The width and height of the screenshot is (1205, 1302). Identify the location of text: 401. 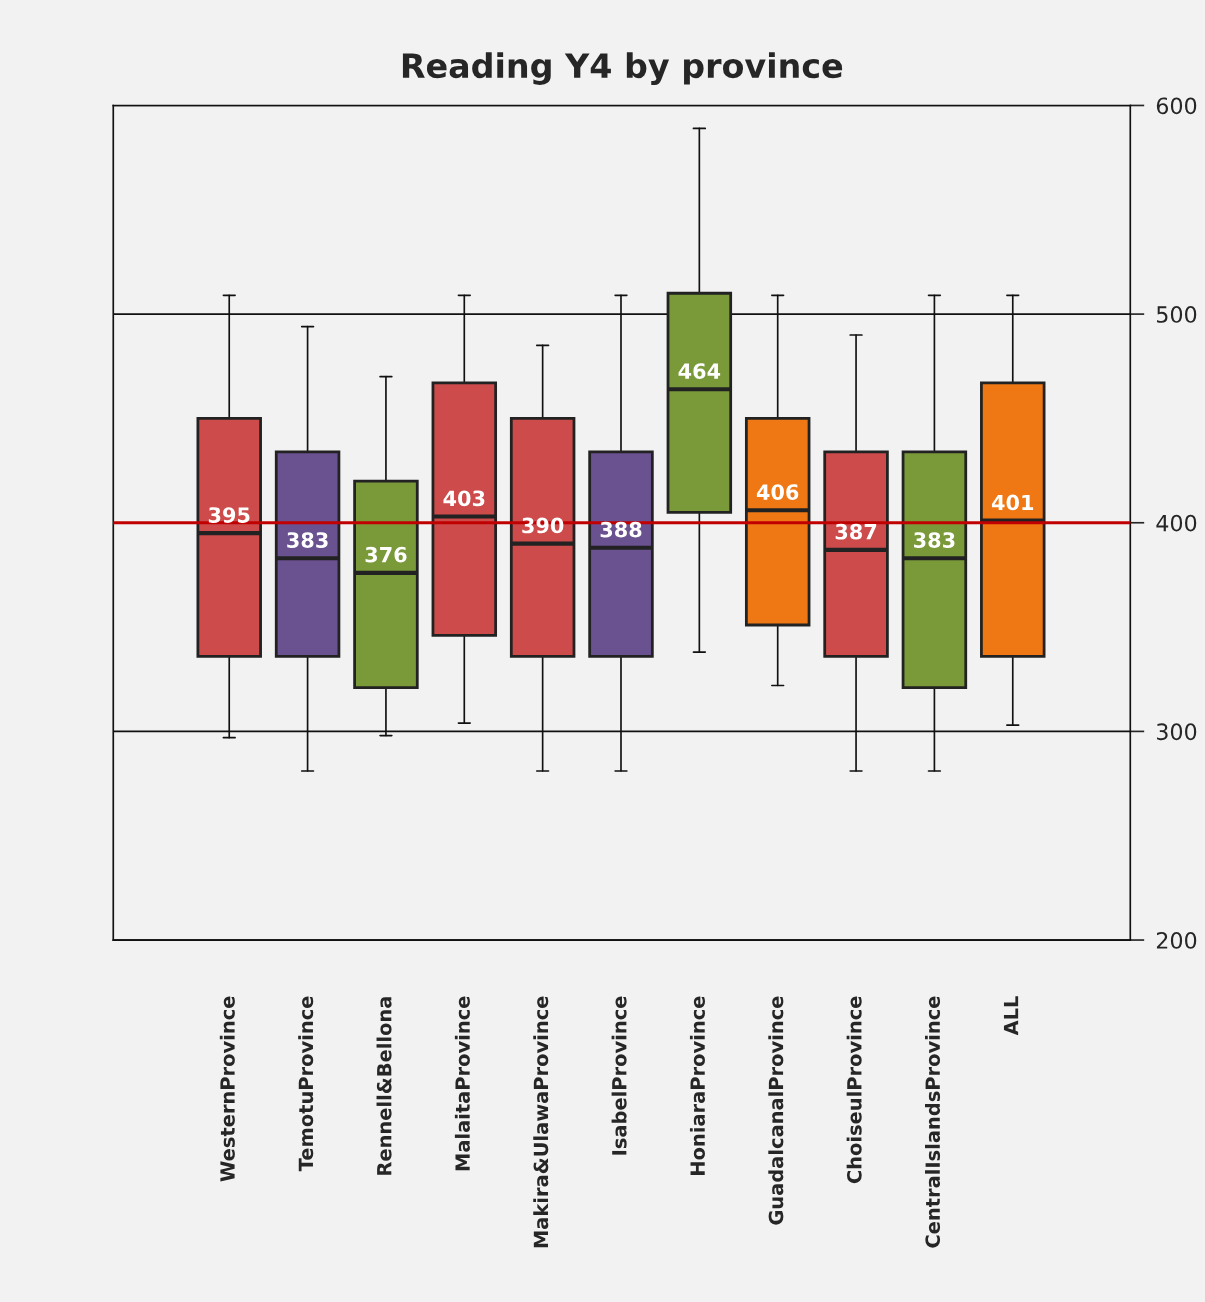
(1012, 502).